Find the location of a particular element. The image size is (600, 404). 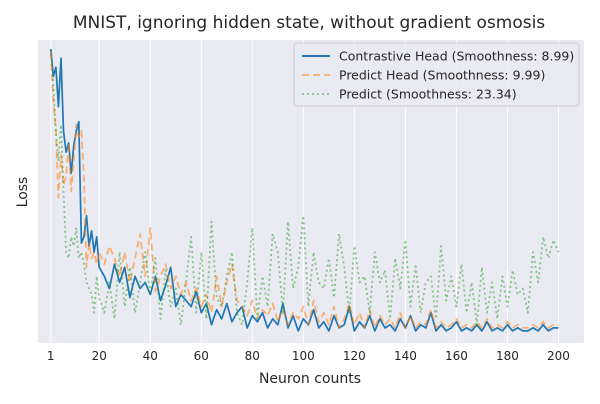

legend-box is located at coordinates (436, 74).